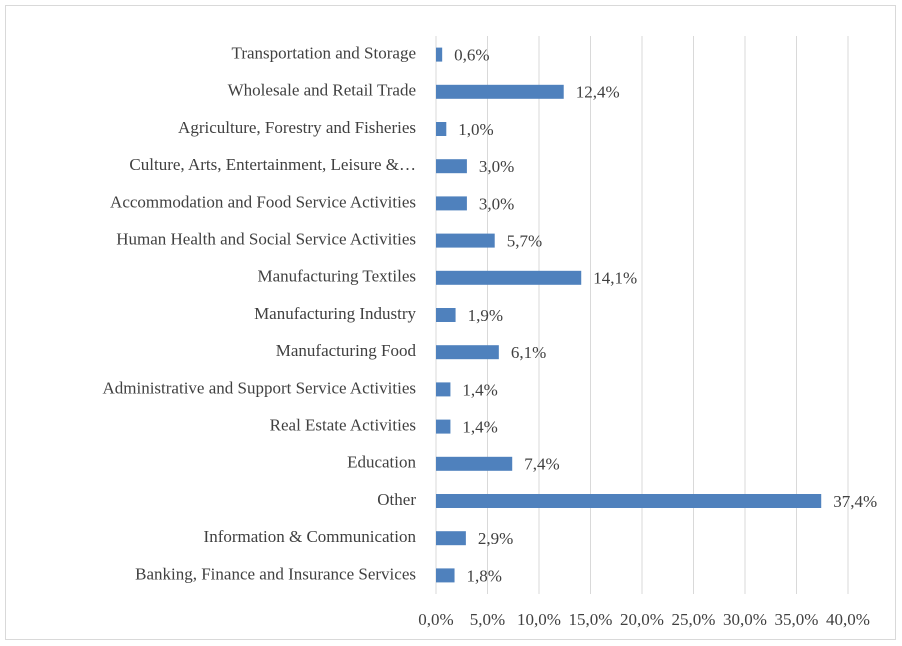  Describe the element at coordinates (642, 619) in the screenshot. I see `x-tick-label: 20,0%` at that location.